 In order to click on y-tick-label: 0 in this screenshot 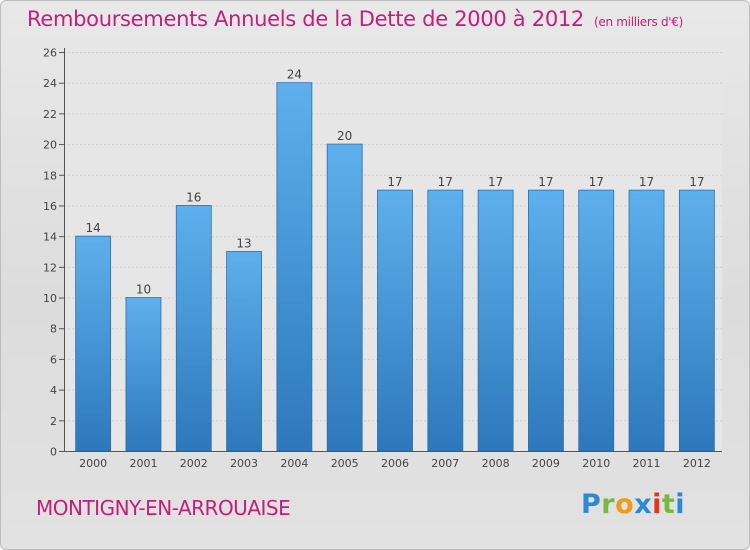, I will do `click(53, 452)`.